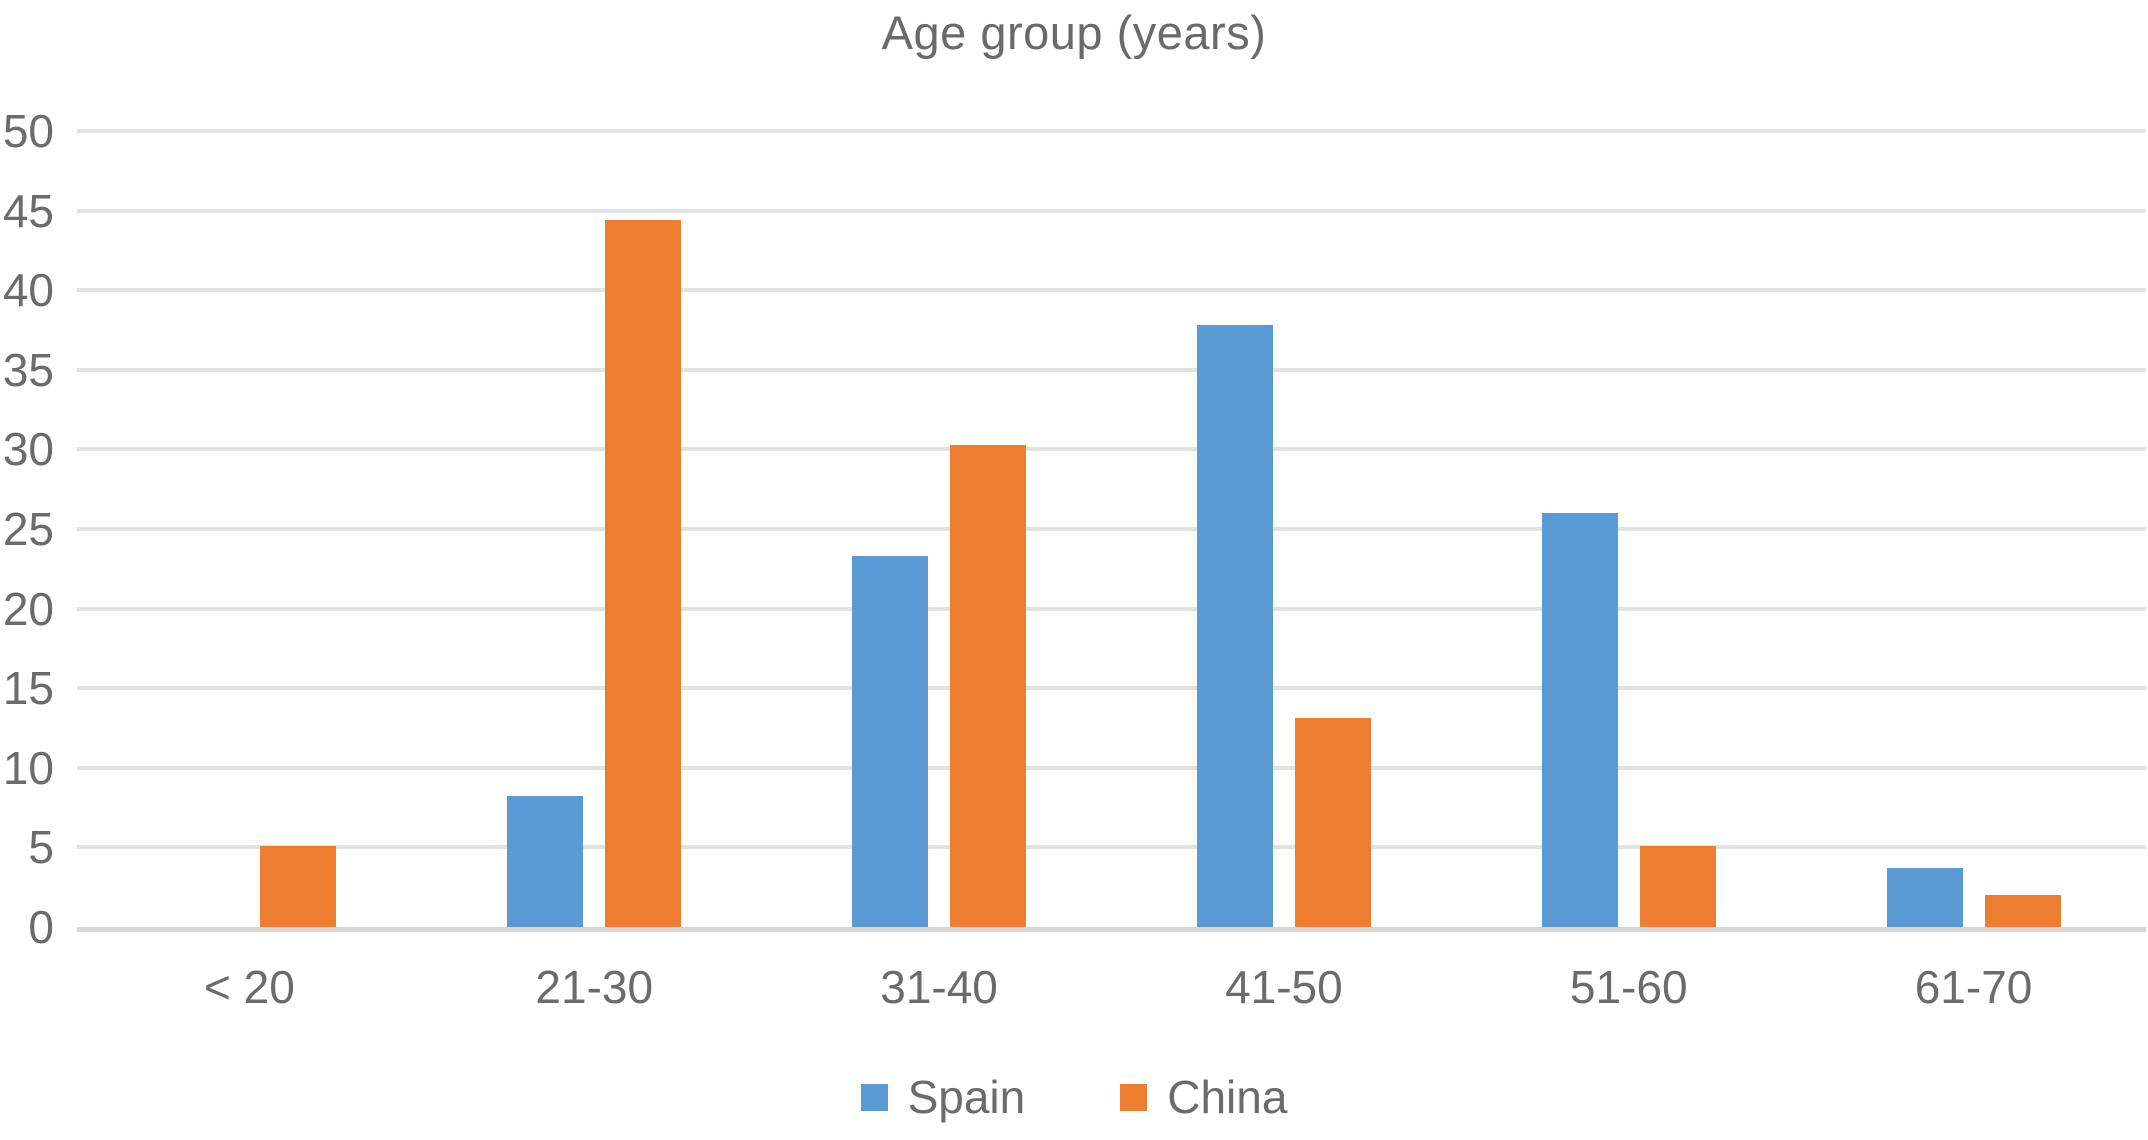 This screenshot has height=1140, width=2148. What do you see at coordinates (41, 847) in the screenshot?
I see `y-tick-label-5: 5` at bounding box center [41, 847].